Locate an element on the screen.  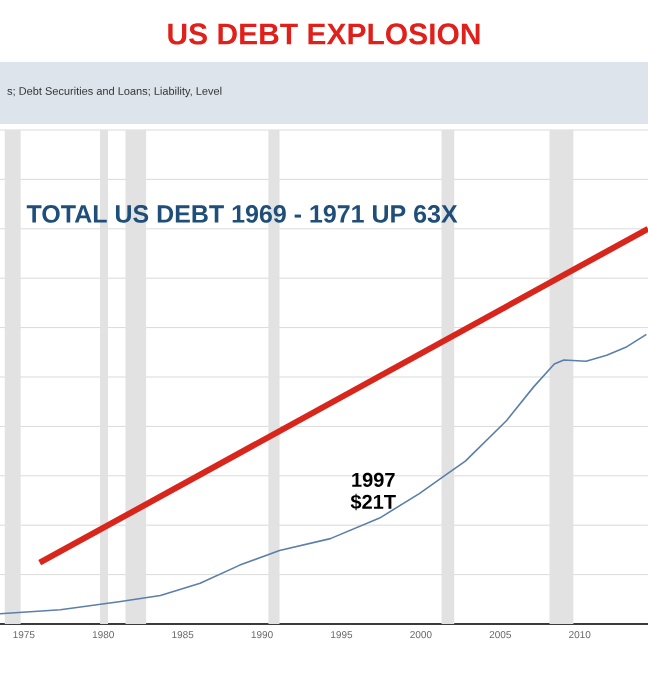
chart-title: US DEBT EXPLOSION is located at coordinates (324, 34).